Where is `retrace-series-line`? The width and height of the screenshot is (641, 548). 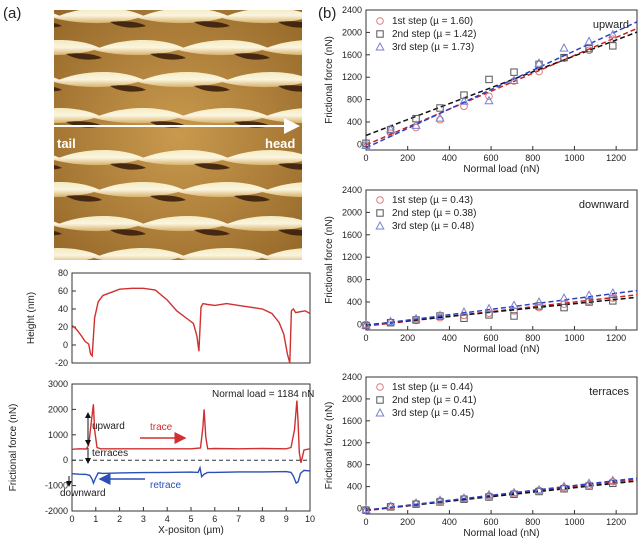 retrace-series-line is located at coordinates (191, 475).